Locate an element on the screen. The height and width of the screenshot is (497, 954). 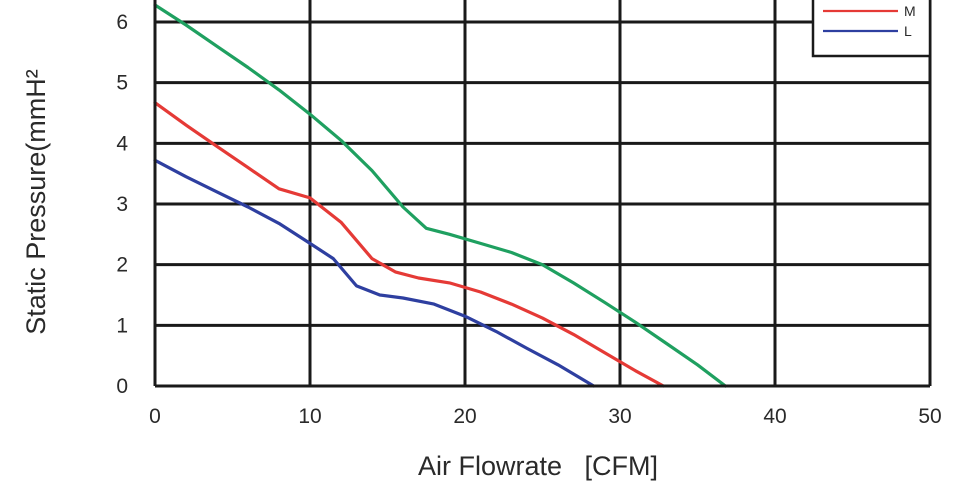
y-tick-label: 5 is located at coordinates (122, 83).